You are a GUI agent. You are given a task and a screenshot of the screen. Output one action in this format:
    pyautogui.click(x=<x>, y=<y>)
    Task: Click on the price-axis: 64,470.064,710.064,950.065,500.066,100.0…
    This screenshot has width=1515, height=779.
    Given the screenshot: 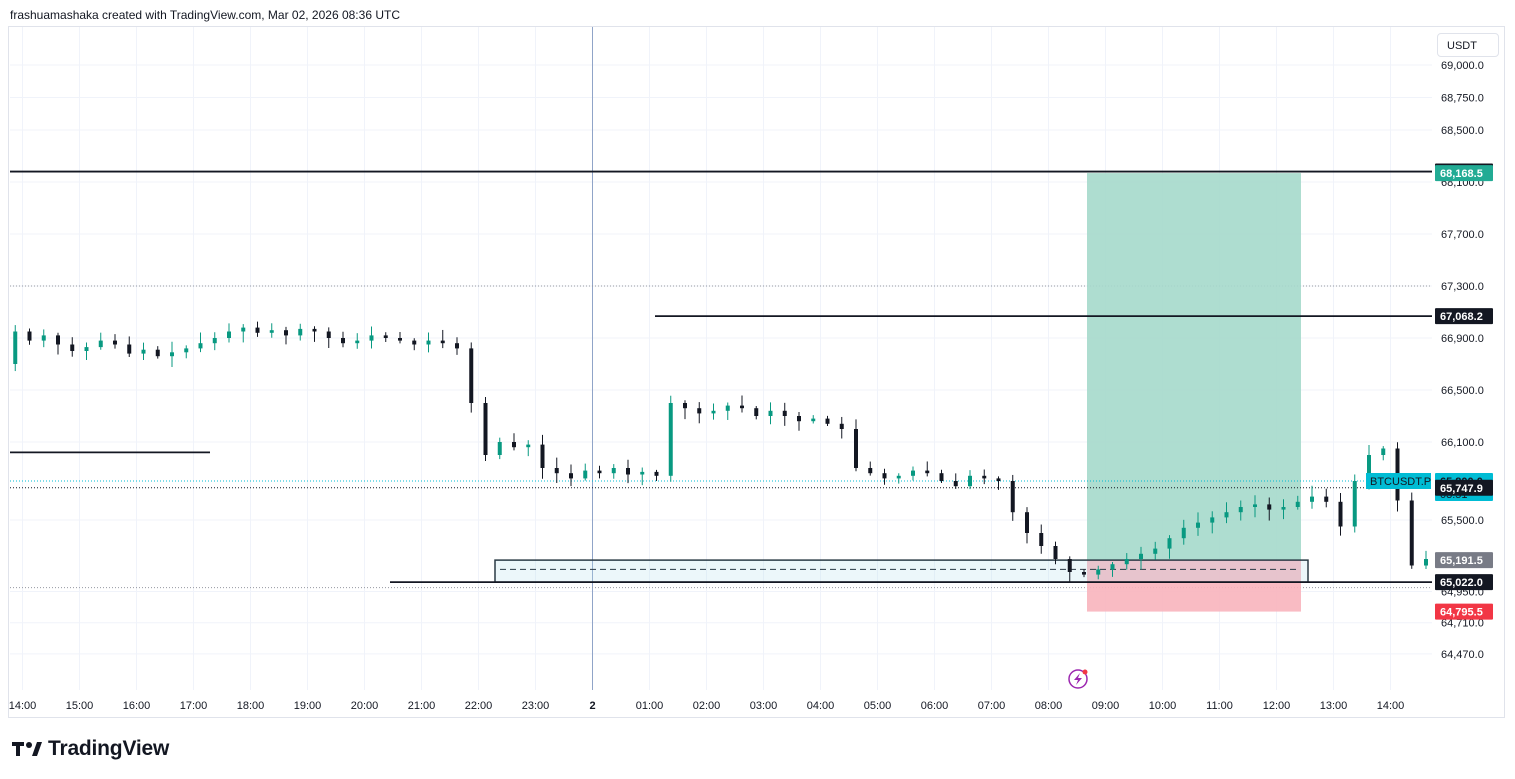 What is the action you would take?
    pyautogui.click(x=1464, y=360)
    